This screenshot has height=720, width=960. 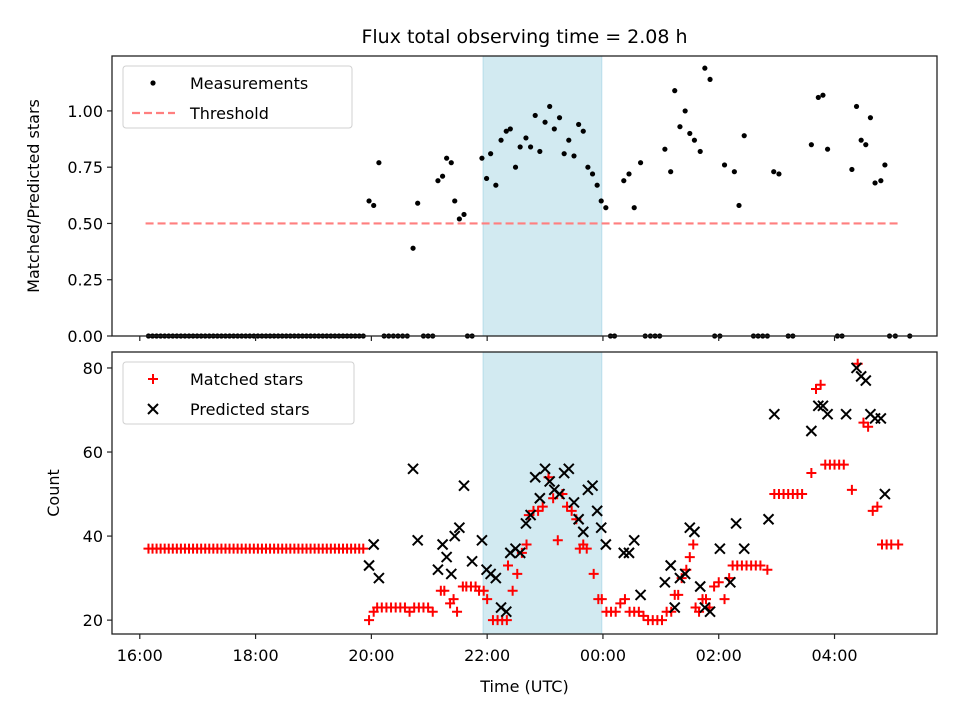 I want to click on bottom-xlabel: Time (UTC), so click(x=523, y=686).